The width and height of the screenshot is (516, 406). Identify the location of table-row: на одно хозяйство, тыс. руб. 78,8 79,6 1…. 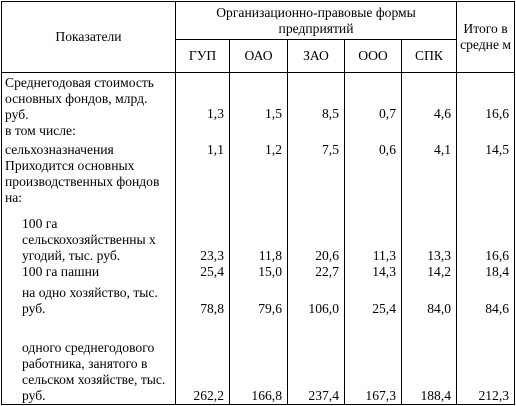
(258, 299).